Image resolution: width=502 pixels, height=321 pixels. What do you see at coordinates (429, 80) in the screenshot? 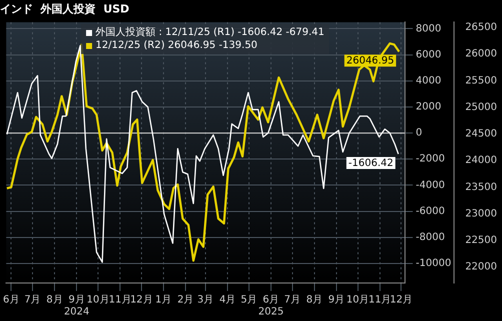
I see `y-tick-label: 4000` at bounding box center [429, 80].